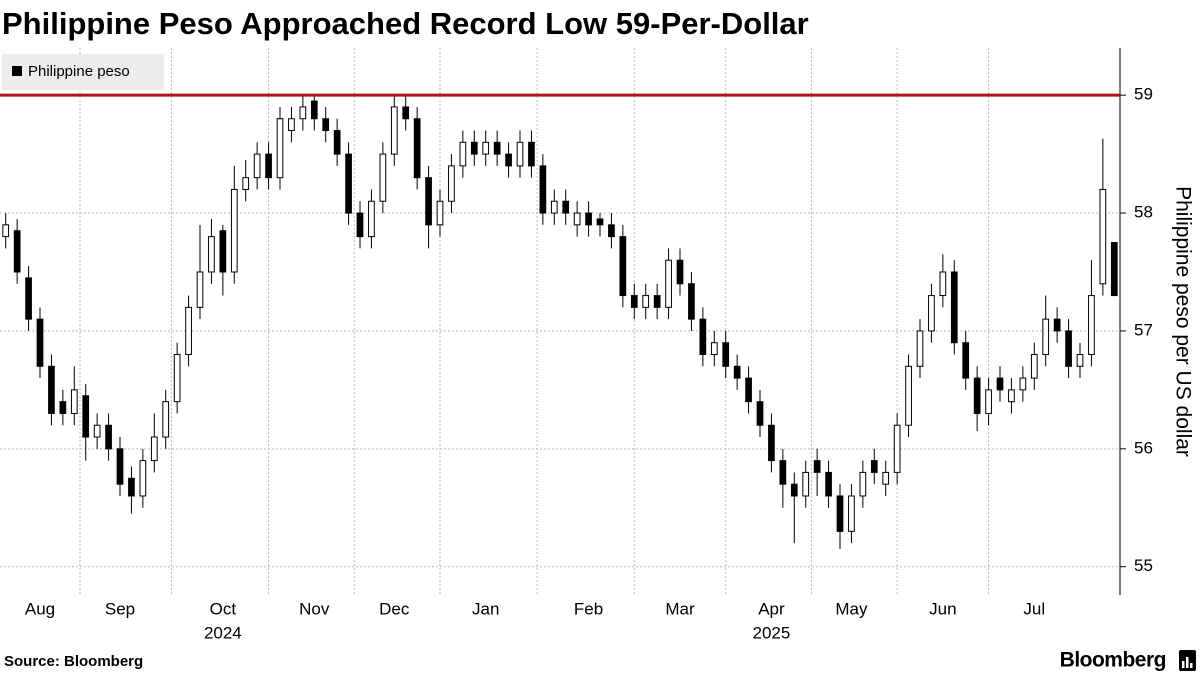 This screenshot has height=675, width=1200. What do you see at coordinates (223, 632) in the screenshot?
I see `x-year-label: 2024` at bounding box center [223, 632].